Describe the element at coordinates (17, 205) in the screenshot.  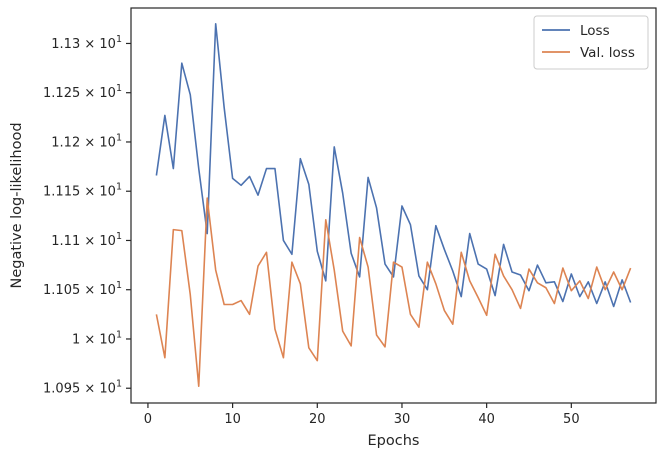
I see `y-axis-label: Negative log-likelihood` at that location.